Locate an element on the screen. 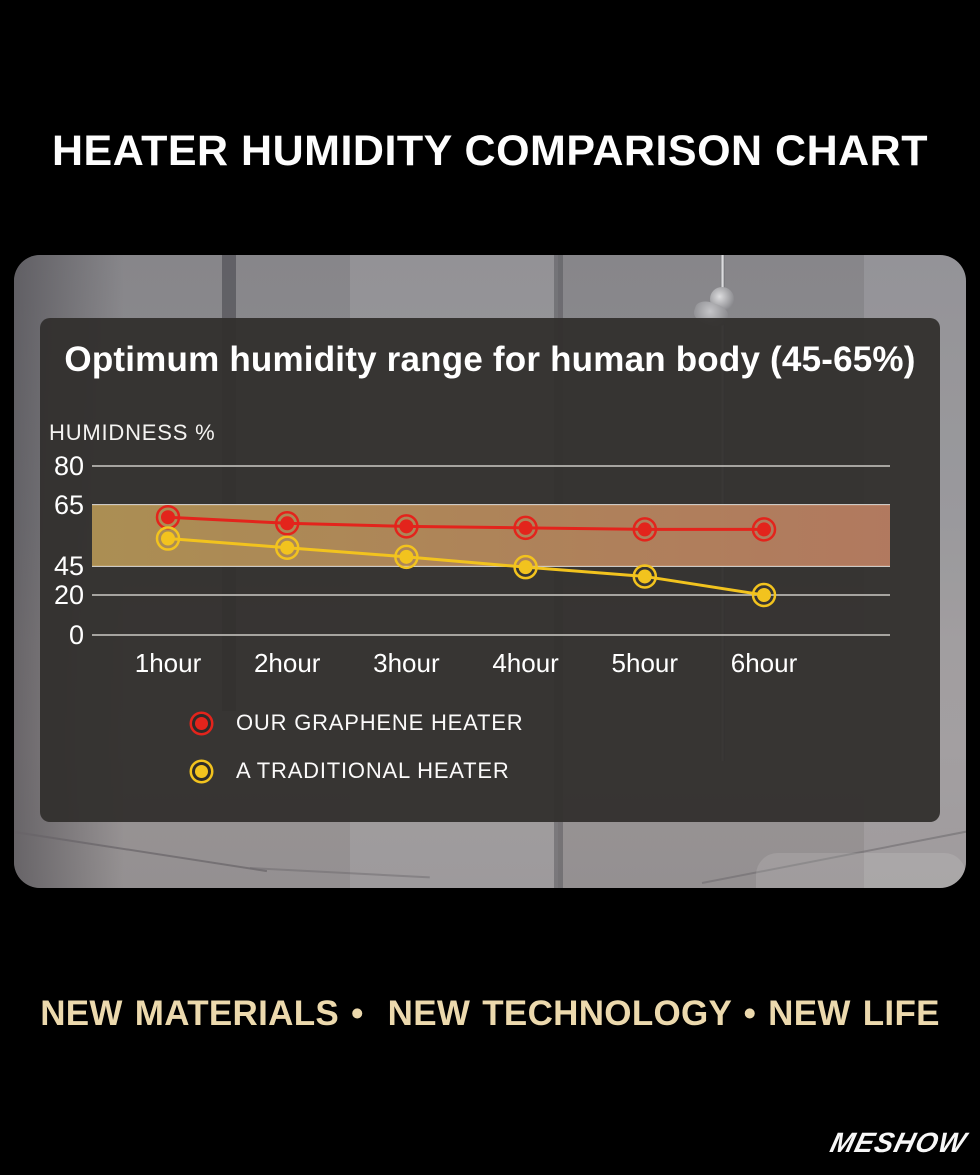  x-tick-label: 2hour is located at coordinates (287, 663).